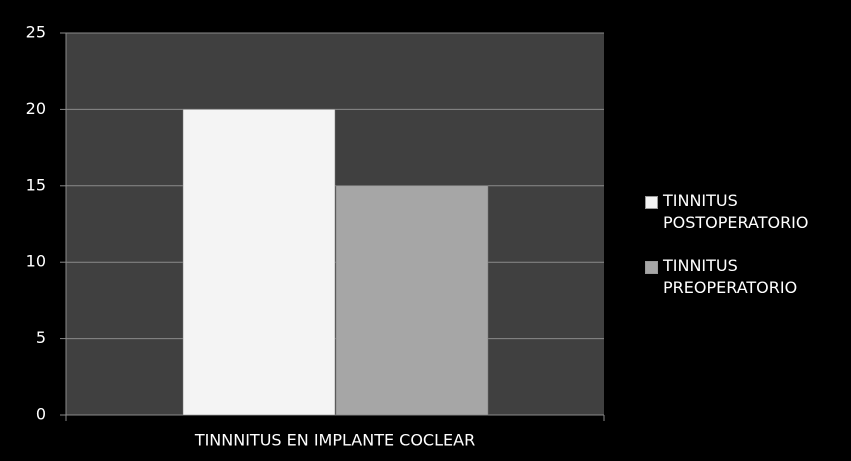  What do you see at coordinates (36, 261) in the screenshot?
I see `y-tick-label: 10` at bounding box center [36, 261].